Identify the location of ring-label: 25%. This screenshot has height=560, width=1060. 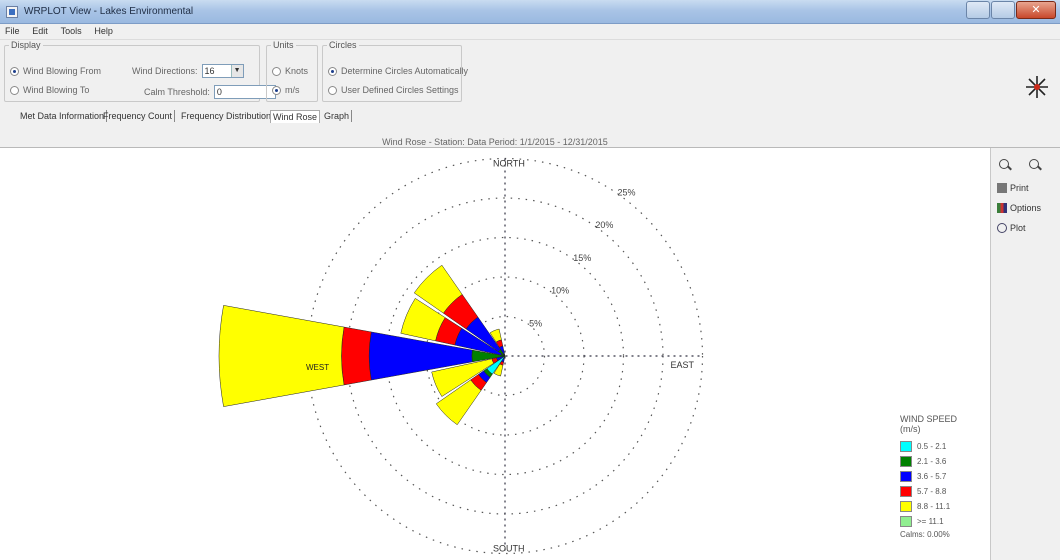
(626, 192).